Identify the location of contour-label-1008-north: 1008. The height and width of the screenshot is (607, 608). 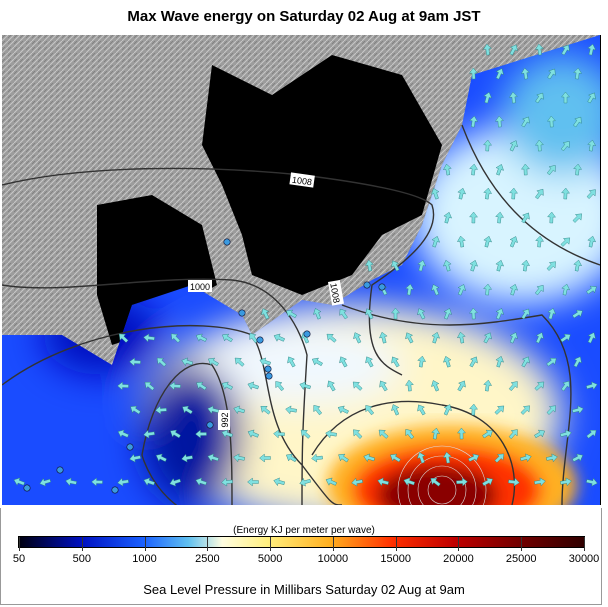
(301, 181).